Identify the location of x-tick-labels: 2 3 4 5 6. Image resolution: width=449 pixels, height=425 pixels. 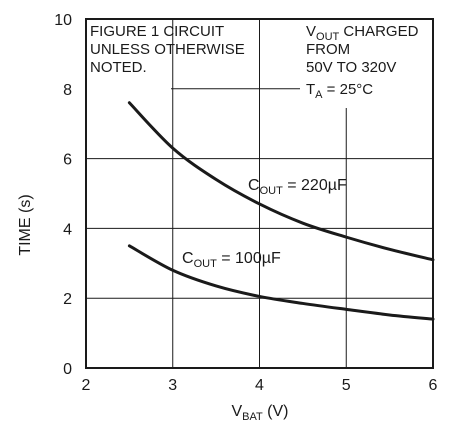
(260, 385).